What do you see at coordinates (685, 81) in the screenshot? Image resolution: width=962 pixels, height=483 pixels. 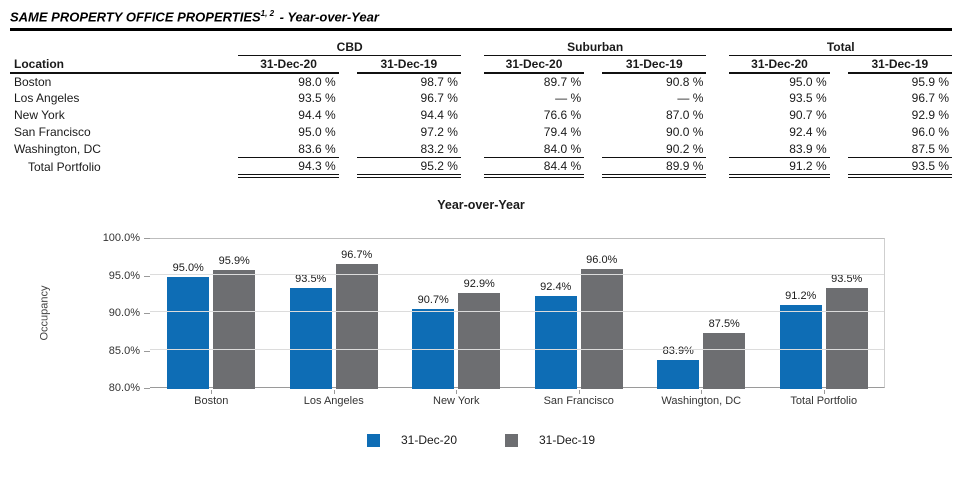 I see `value-cell: 90.8 %` at bounding box center [685, 81].